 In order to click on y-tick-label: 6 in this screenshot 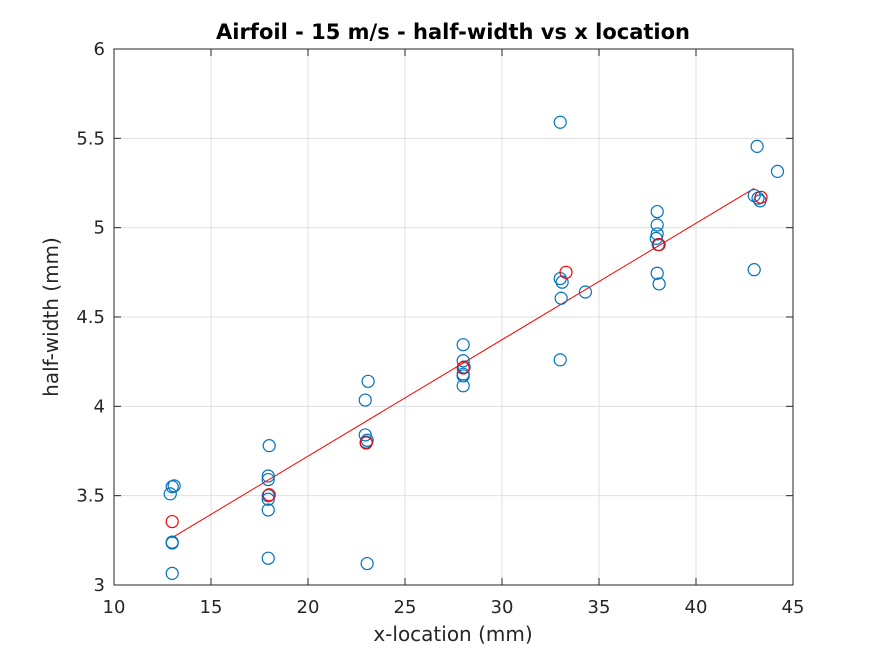, I will do `click(99, 49)`.